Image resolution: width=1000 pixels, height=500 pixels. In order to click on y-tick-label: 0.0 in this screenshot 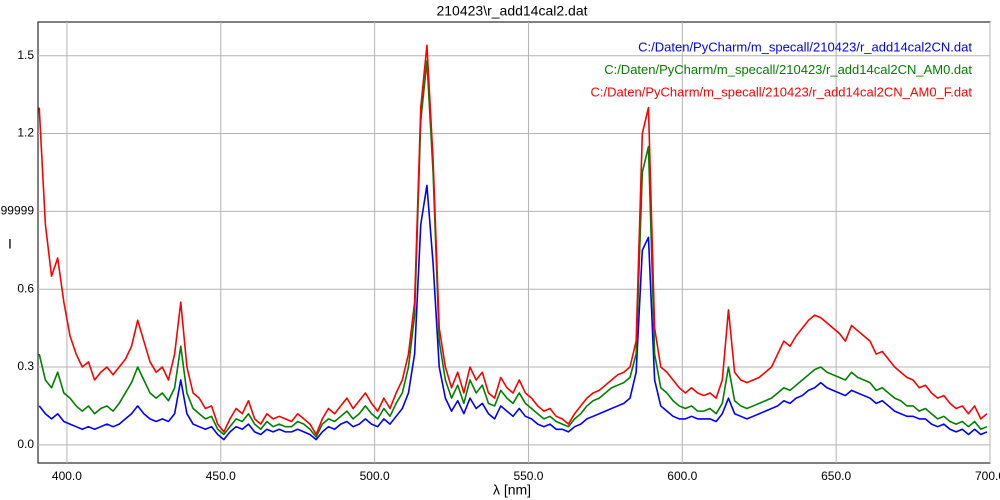, I will do `click(25, 444)`.